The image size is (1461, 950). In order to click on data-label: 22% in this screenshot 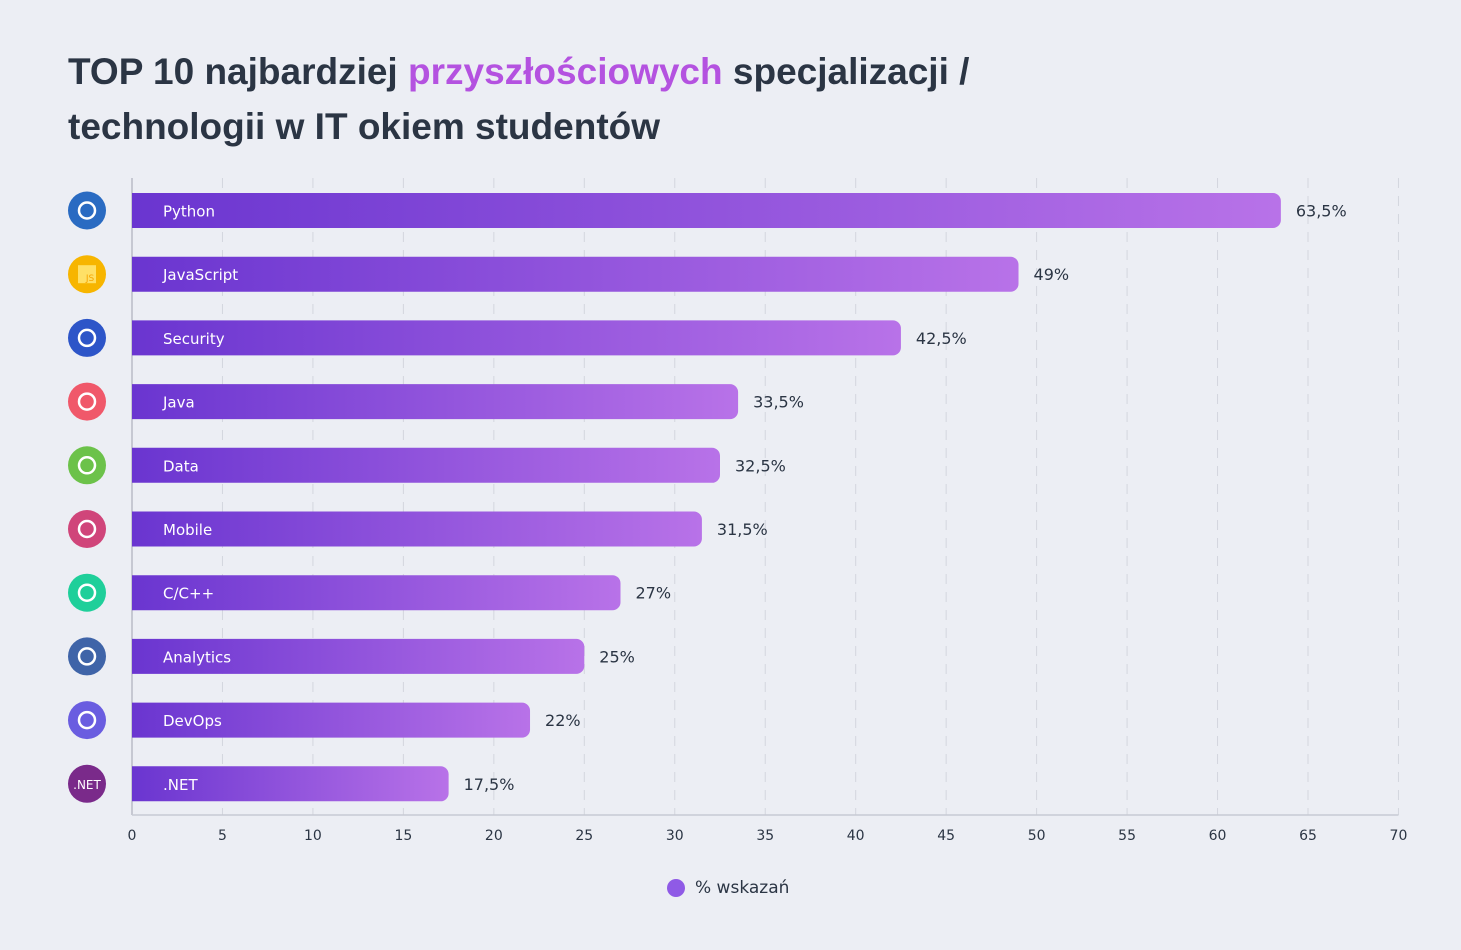, I will do `click(563, 720)`.